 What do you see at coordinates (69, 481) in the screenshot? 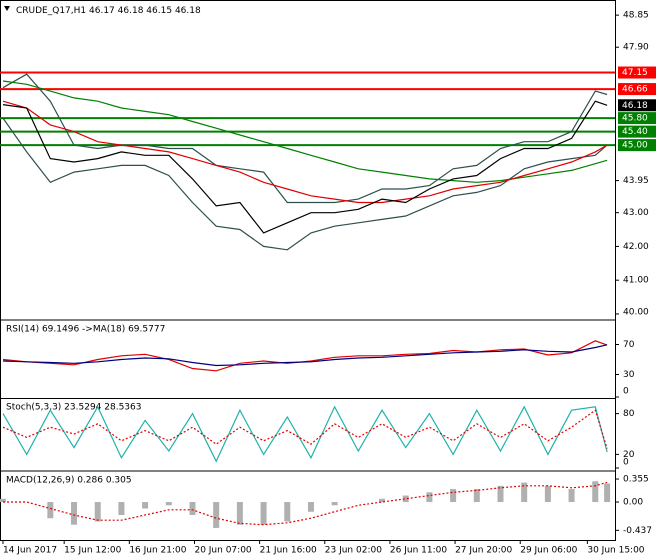
I see `panel-title: MACD(12,26,9) 0.286 0.305` at bounding box center [69, 481].